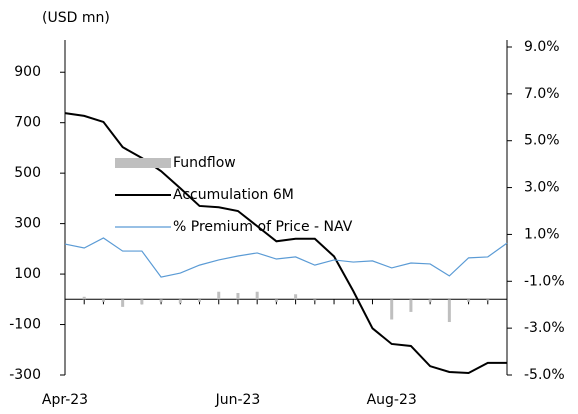 The height and width of the screenshot is (414, 578). What do you see at coordinates (27, 274) in the screenshot?
I see `y-tick-label: 100` at bounding box center [27, 274].